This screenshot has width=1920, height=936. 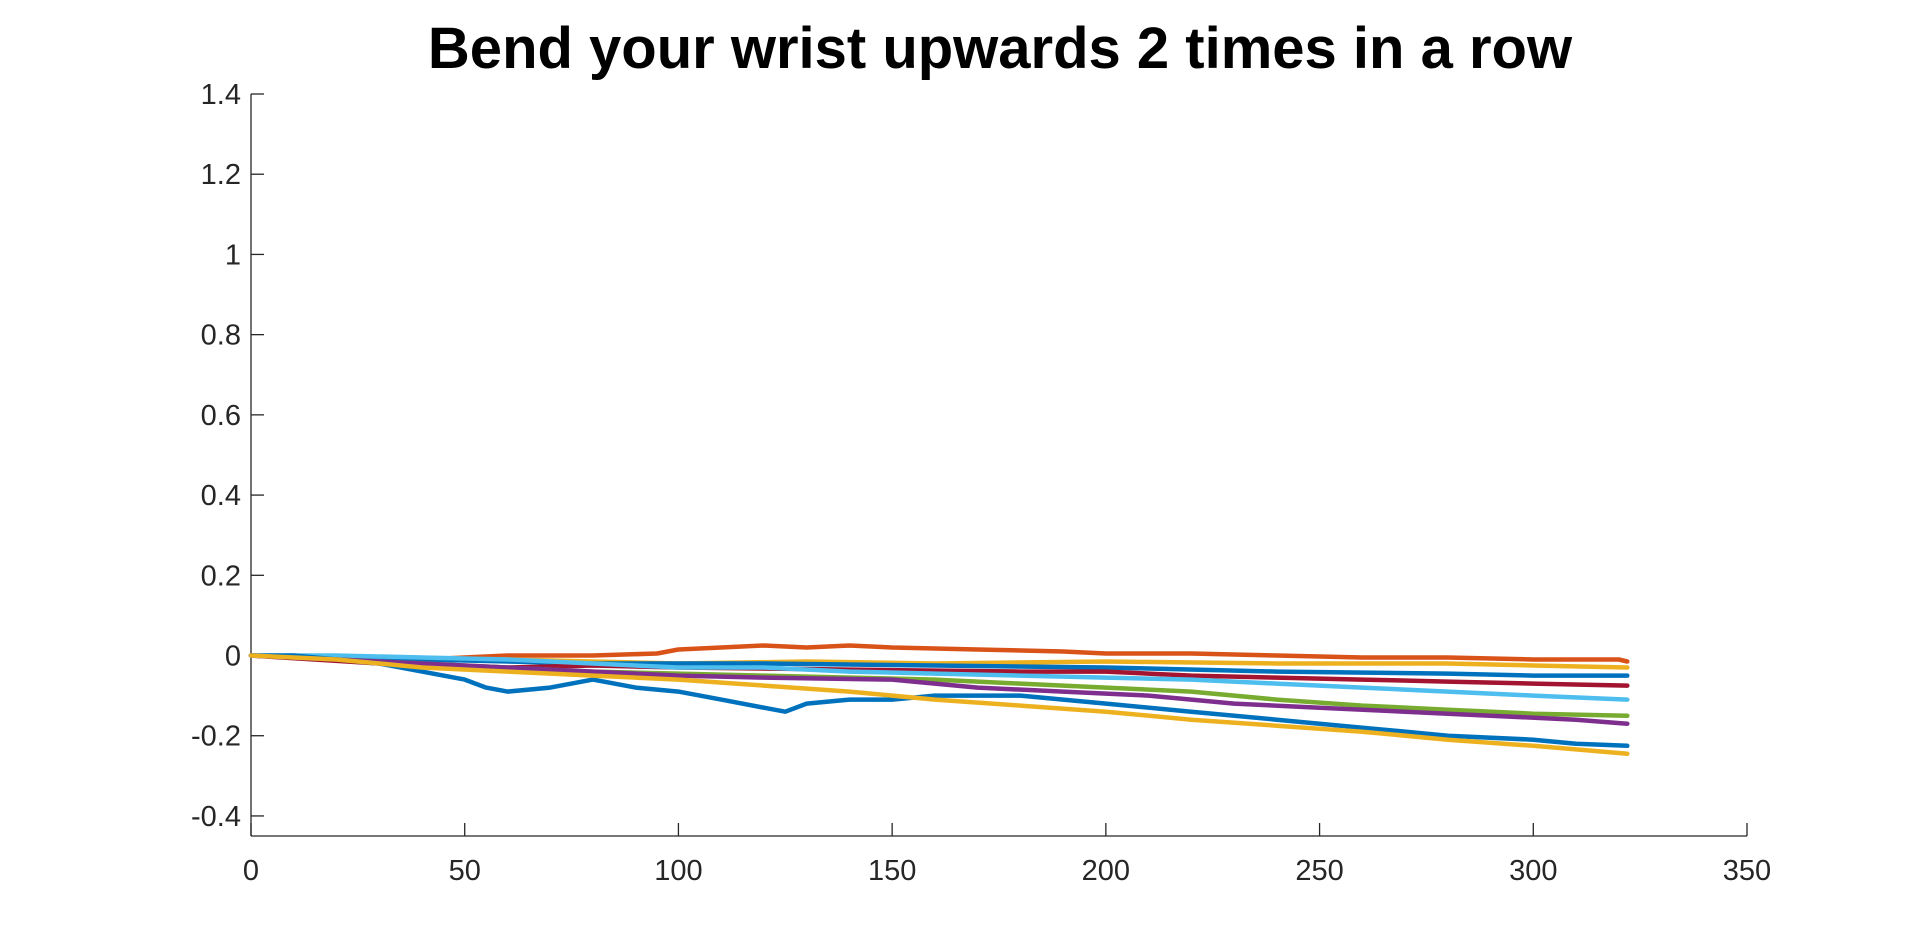 What do you see at coordinates (221, 175) in the screenshot?
I see `y-tick-label: 1.2` at bounding box center [221, 175].